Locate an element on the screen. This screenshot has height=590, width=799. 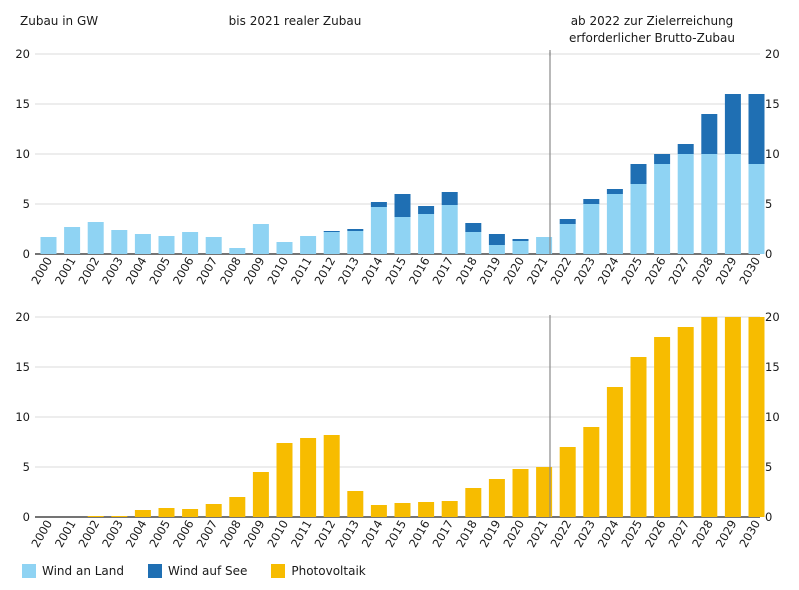
bottom-xtick-2010: 2010 is located at coordinates (277, 534).